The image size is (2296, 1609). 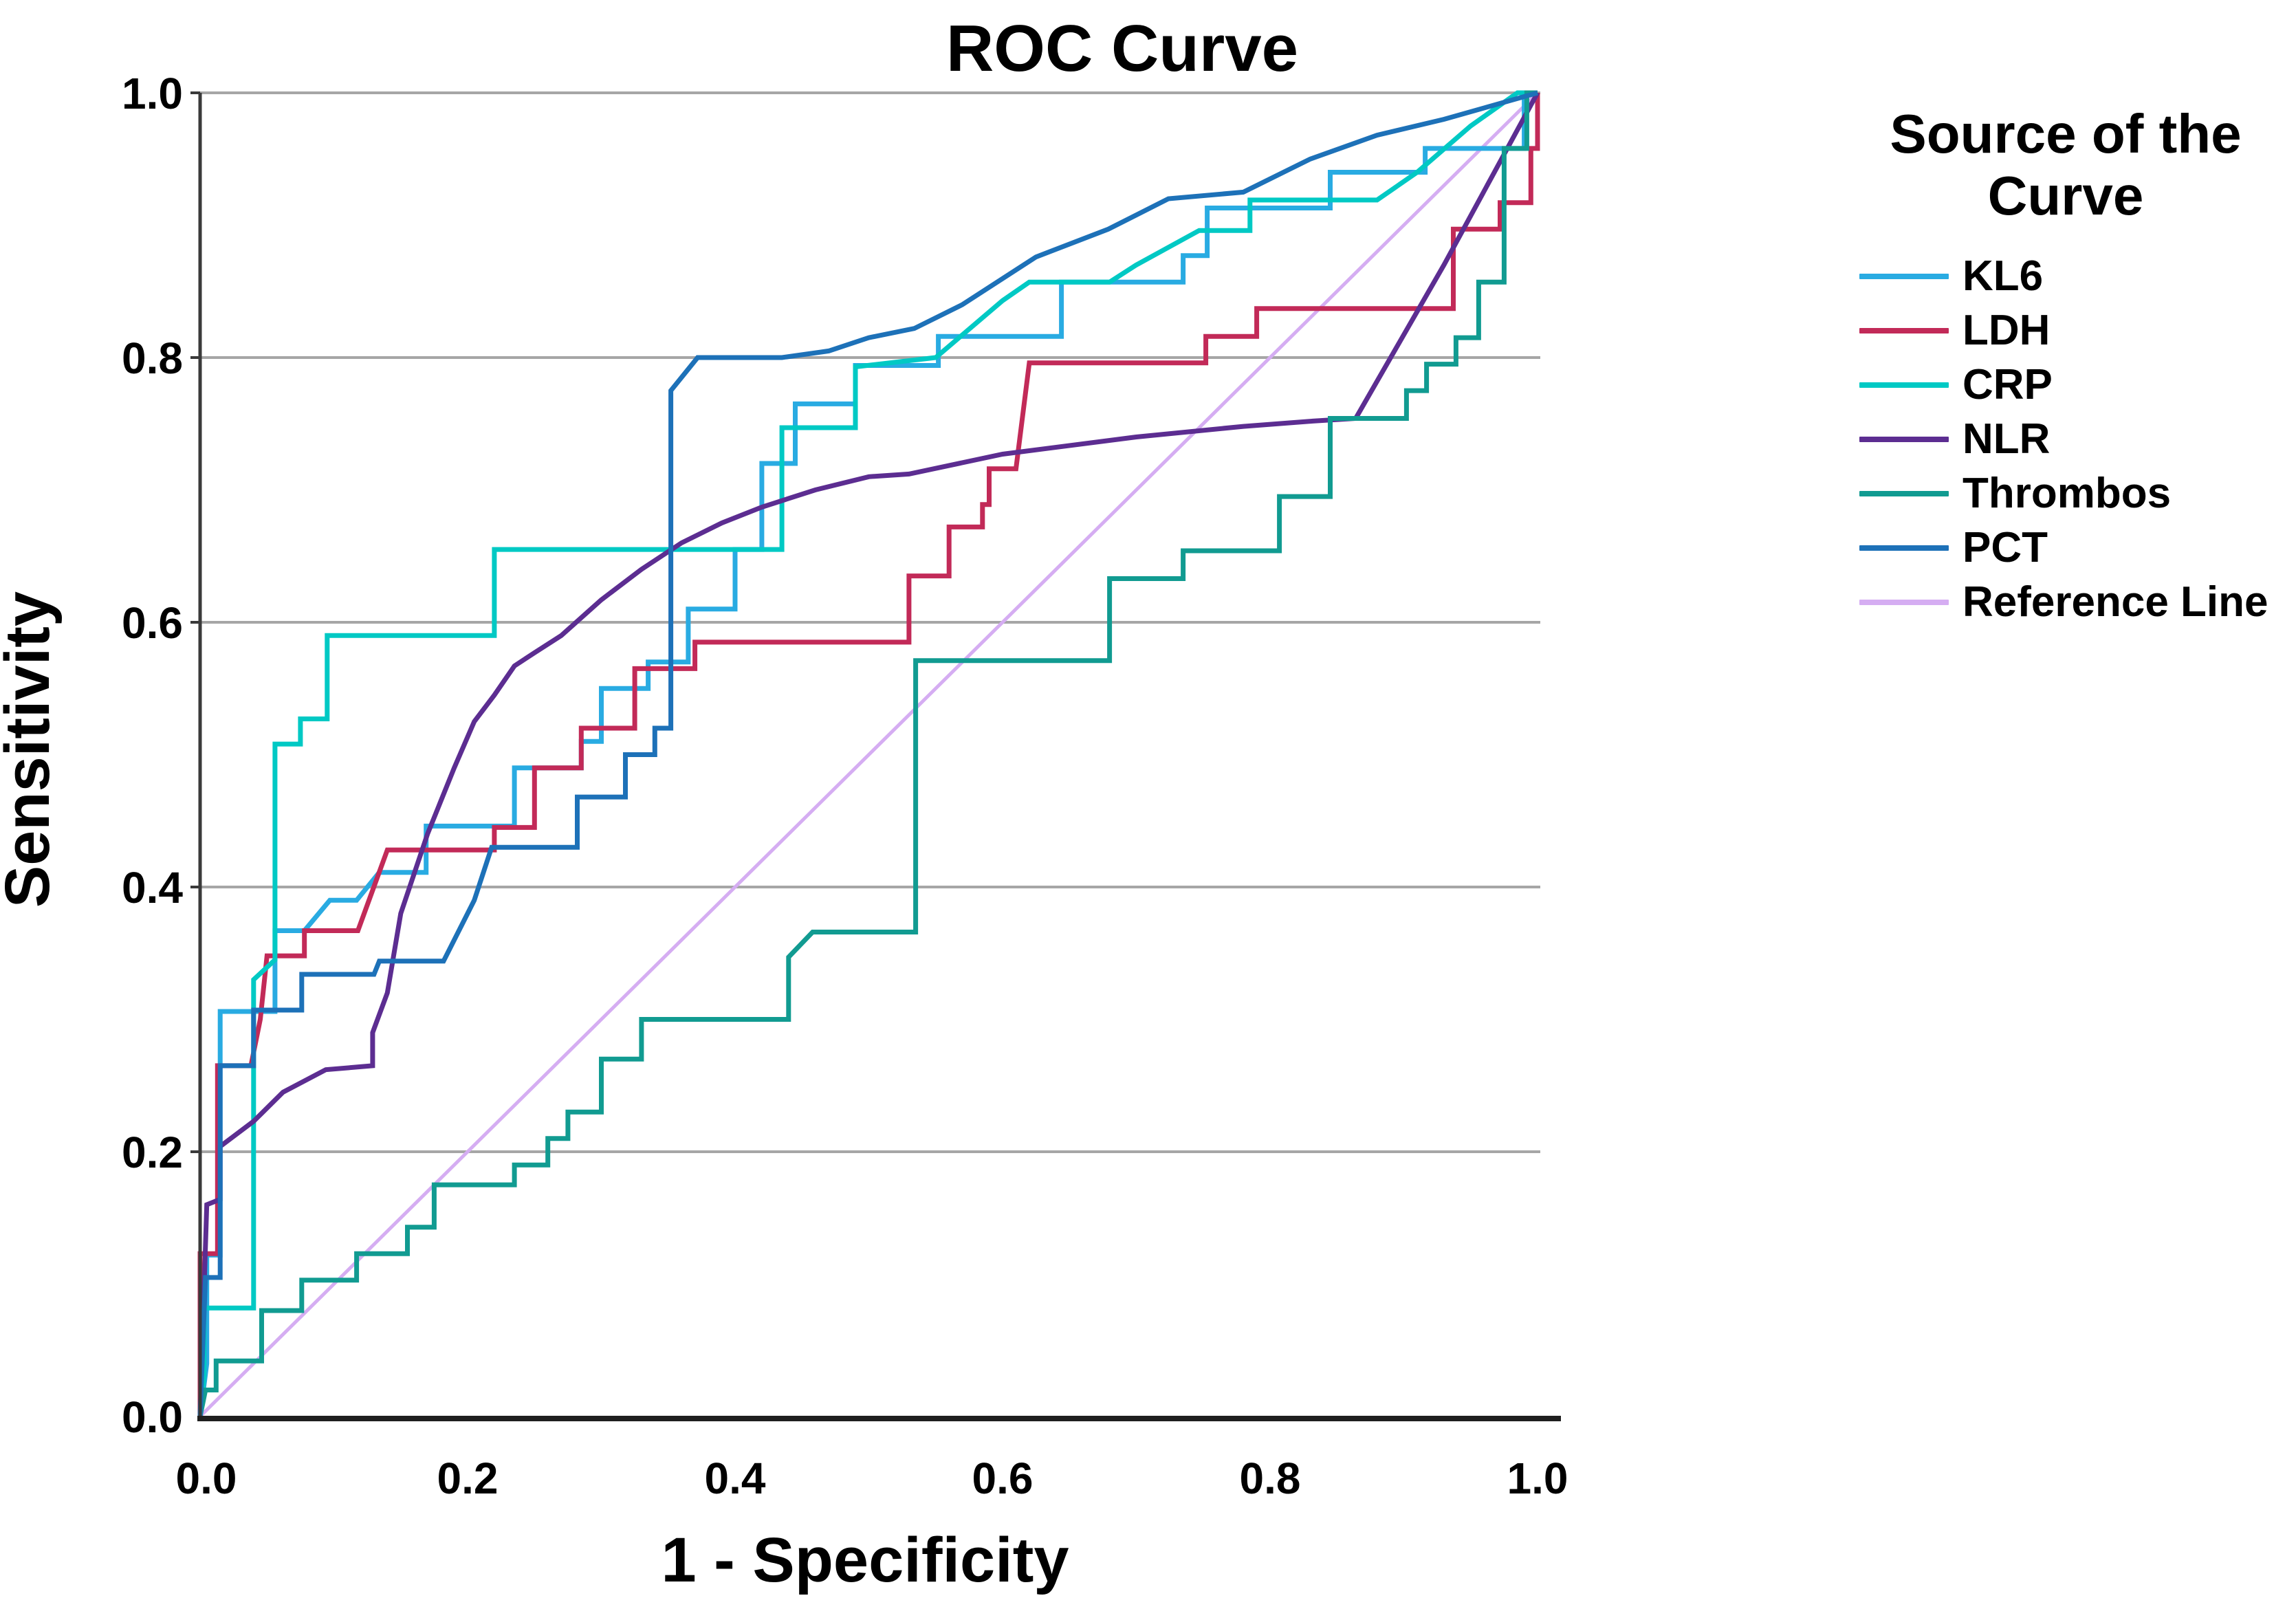 What do you see at coordinates (1904, 330) in the screenshot?
I see `legend-swatch-ldh-icon` at bounding box center [1904, 330].